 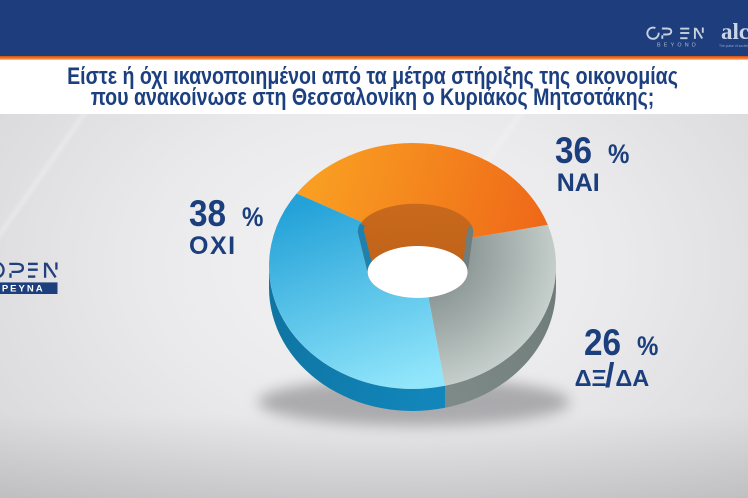 What do you see at coordinates (678, 46) in the screenshot?
I see `svg-text: BEYOND` at bounding box center [678, 46].